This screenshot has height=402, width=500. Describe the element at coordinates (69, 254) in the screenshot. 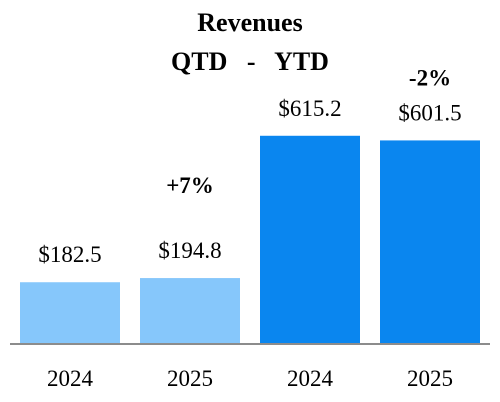

I see `value-label: $182.5` at that location.